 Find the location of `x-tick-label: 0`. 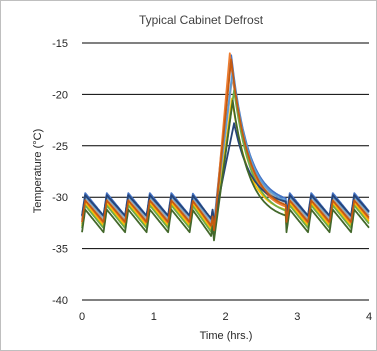

x-tick-label: 0 is located at coordinates (82, 317).